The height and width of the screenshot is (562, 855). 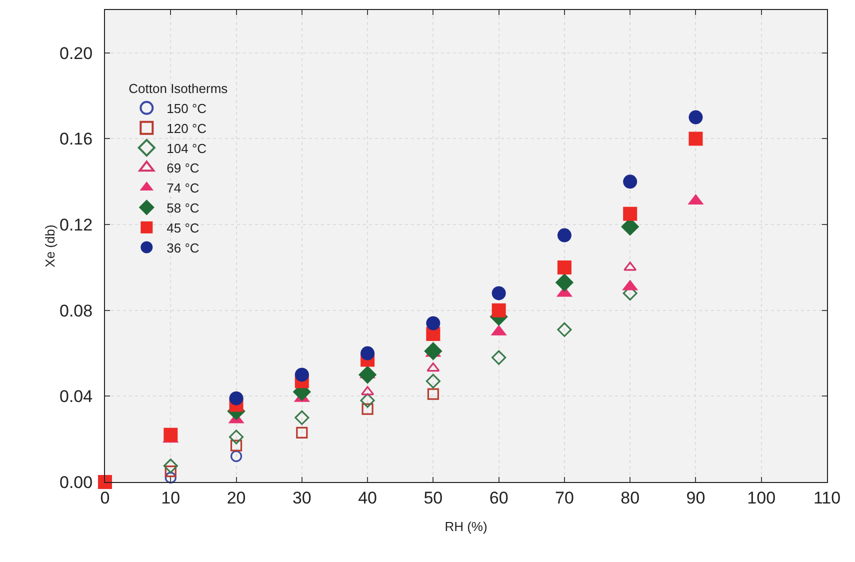 What do you see at coordinates (696, 498) in the screenshot?
I see `x-tick-label: 90` at bounding box center [696, 498].